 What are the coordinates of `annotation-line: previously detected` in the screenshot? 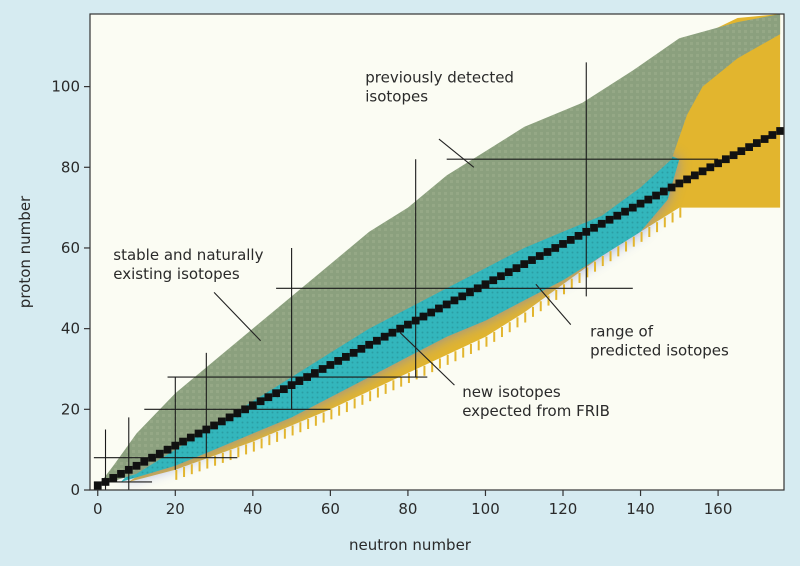 It's located at (439, 78).